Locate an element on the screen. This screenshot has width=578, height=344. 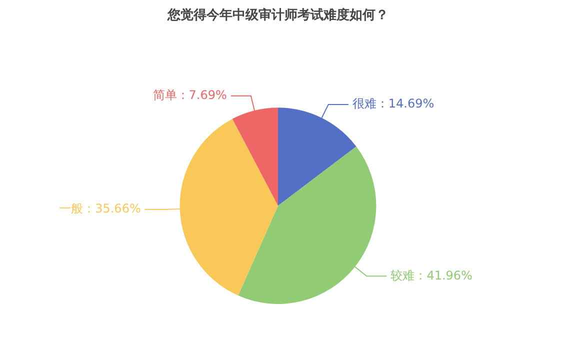
chart-title: 您觉得今年中级审计师考试难度如何？ is located at coordinates (277, 15).